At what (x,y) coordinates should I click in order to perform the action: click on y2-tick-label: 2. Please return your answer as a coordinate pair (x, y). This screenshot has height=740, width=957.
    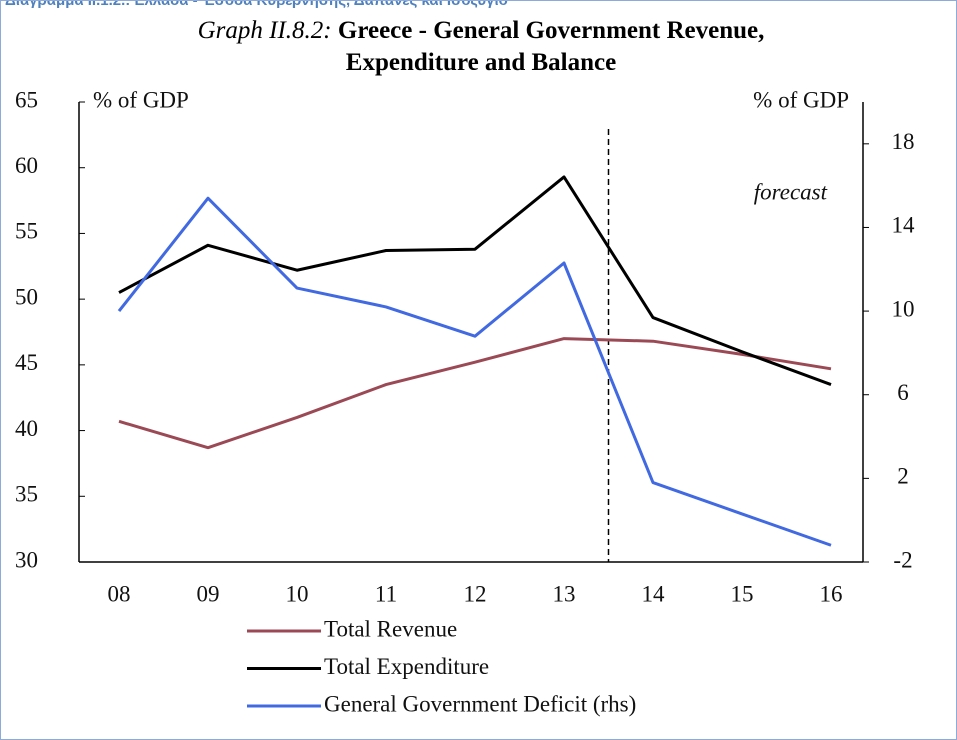
    Looking at the image, I should click on (903, 476).